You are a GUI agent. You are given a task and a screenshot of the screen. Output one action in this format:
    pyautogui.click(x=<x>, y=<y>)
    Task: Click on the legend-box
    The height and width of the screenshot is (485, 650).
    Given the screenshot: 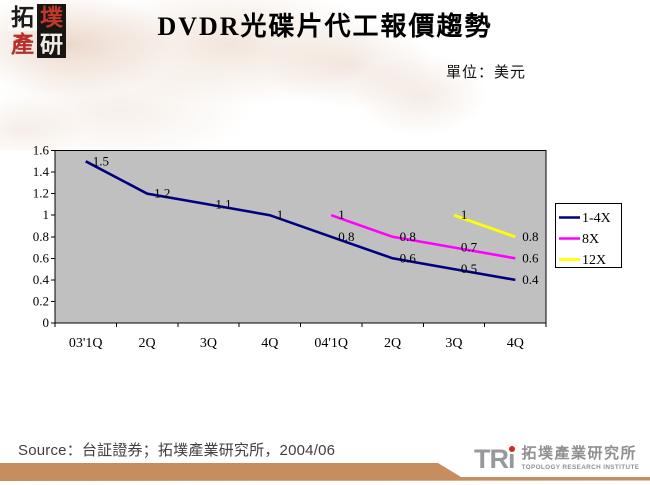 What is the action you would take?
    pyautogui.click(x=588, y=235)
    